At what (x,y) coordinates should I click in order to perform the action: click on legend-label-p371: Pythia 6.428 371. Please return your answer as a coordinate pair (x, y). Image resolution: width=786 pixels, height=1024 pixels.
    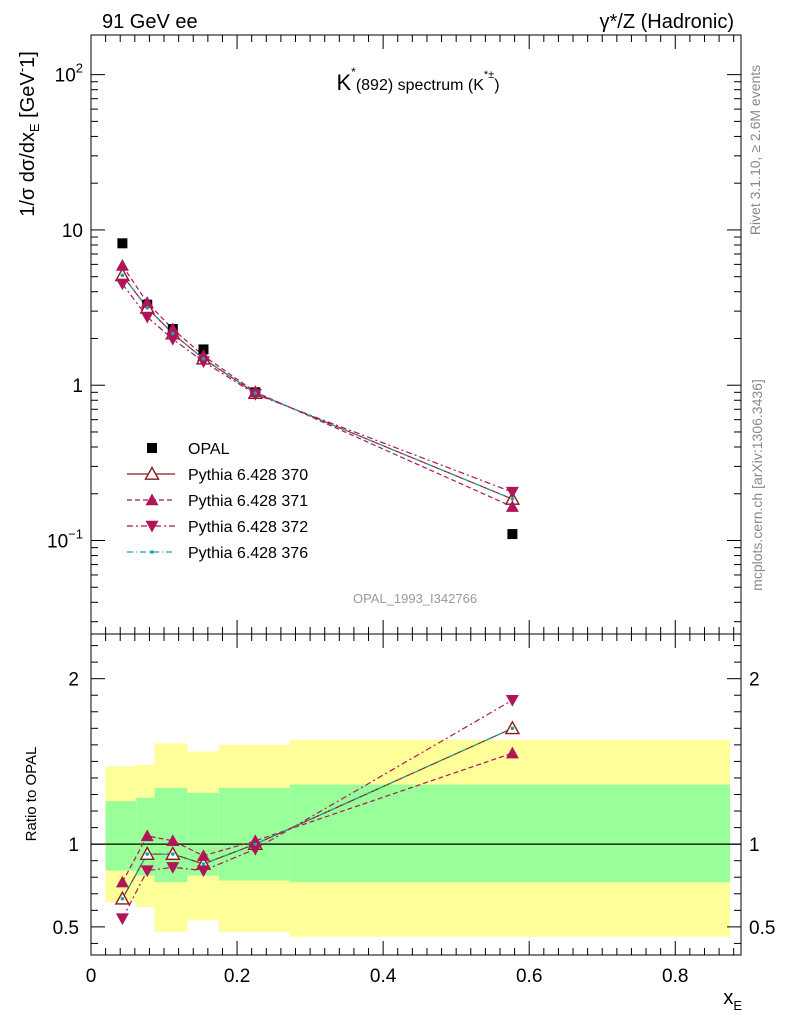
    Looking at the image, I should click on (248, 501).